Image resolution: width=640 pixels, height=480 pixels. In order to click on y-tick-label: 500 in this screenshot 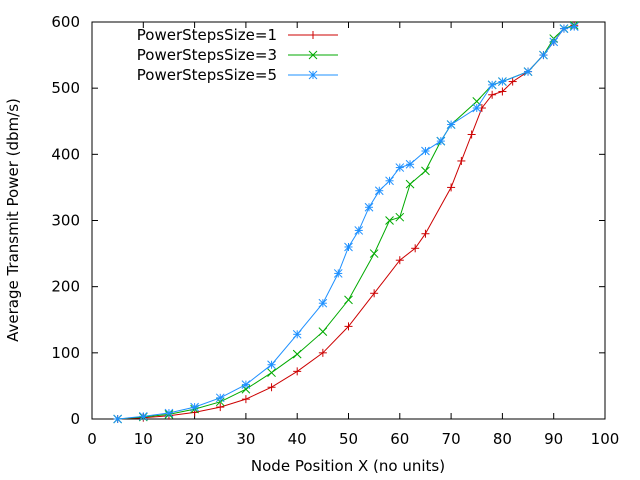, I will do `click(65, 88)`.